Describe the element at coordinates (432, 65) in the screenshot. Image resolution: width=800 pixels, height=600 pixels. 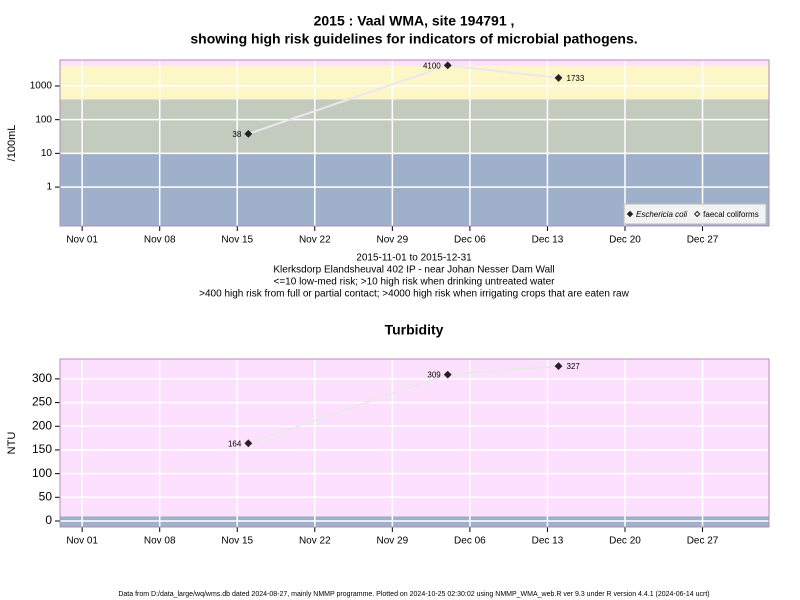
I see `data-label: 4100` at that location.